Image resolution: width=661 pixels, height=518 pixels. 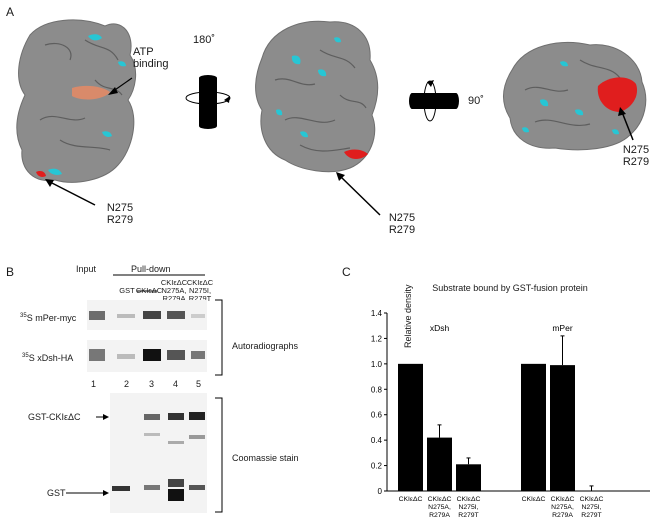 I want to click on y-tick-label: 0.4, so click(x=377, y=440).